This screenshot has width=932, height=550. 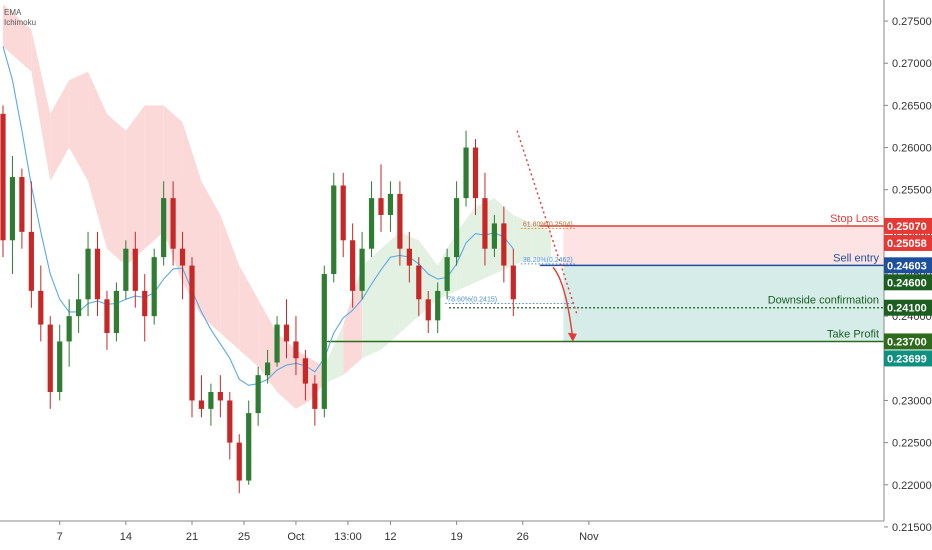 What do you see at coordinates (547, 236) in the screenshot?
I see `annotations` at bounding box center [547, 236].